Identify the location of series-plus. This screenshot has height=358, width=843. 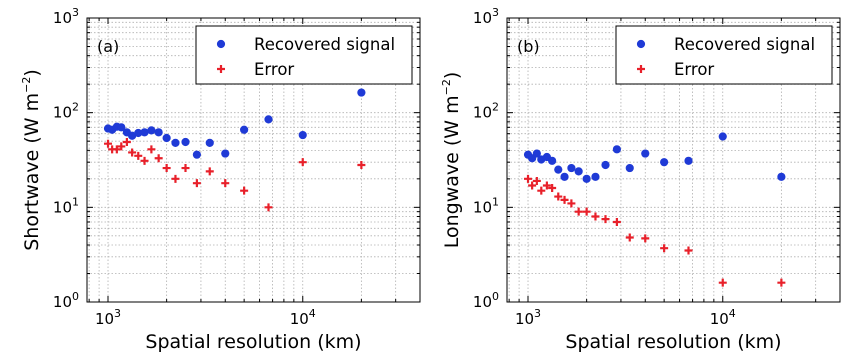
(655, 230).